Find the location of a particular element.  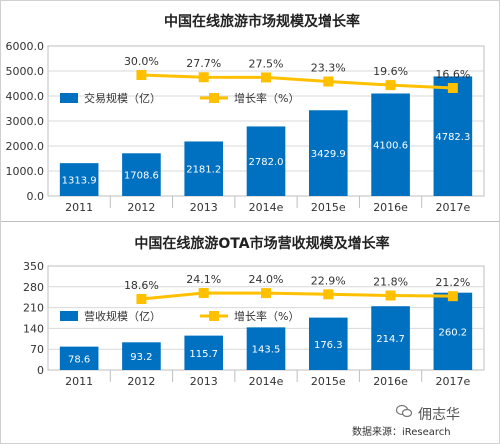

y-tick-label: 70 is located at coordinates (37, 349).